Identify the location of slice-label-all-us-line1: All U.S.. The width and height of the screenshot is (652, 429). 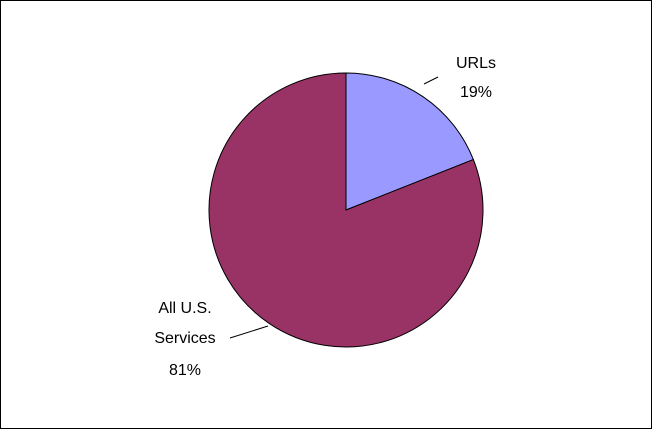
(184, 308).